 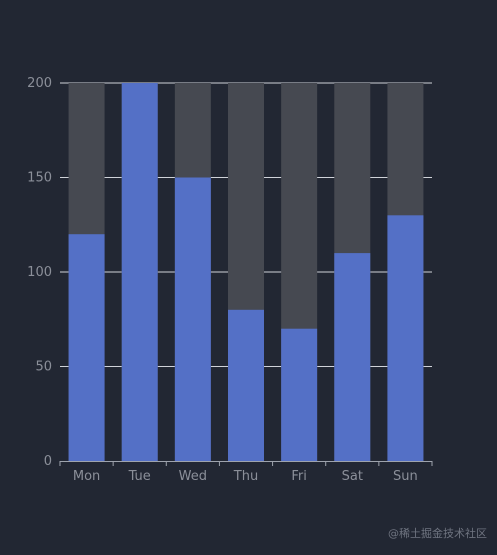 What do you see at coordinates (299, 394) in the screenshot?
I see `bar-fri` at bounding box center [299, 394].